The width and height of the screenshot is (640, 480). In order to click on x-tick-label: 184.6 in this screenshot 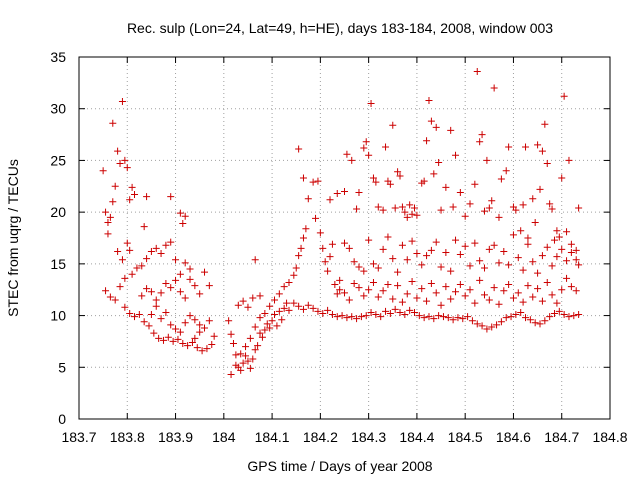, I will do `click(513, 437)`.